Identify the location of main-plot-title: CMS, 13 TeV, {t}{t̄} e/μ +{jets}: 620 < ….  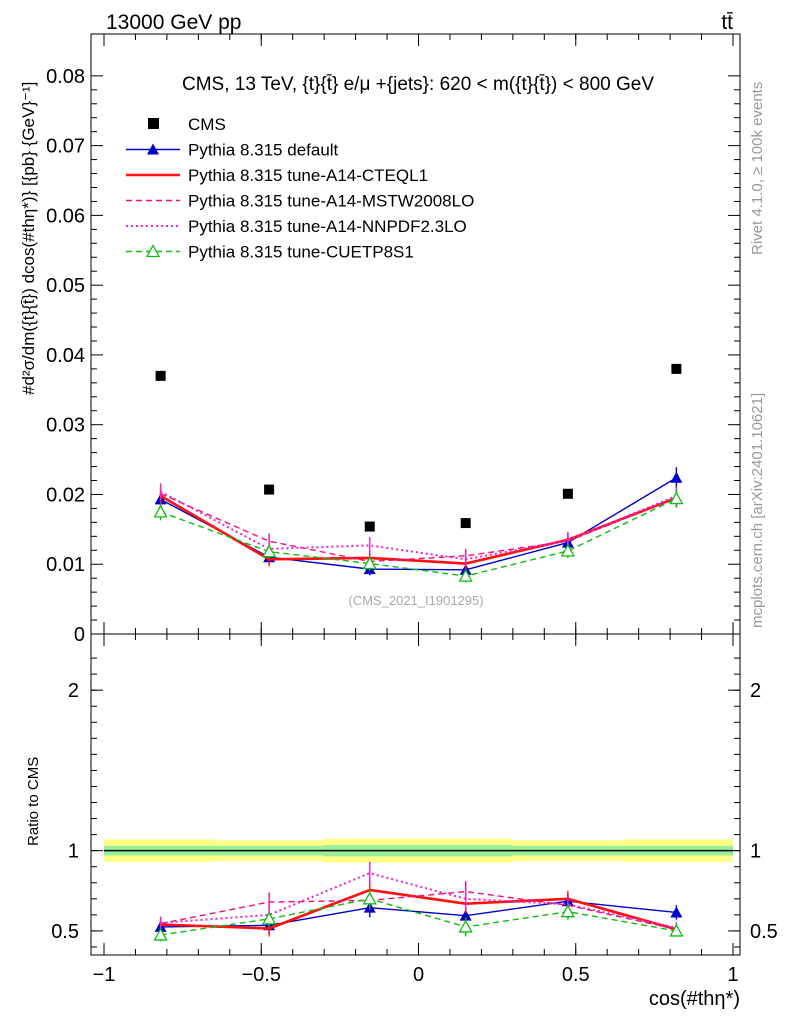
(418, 84).